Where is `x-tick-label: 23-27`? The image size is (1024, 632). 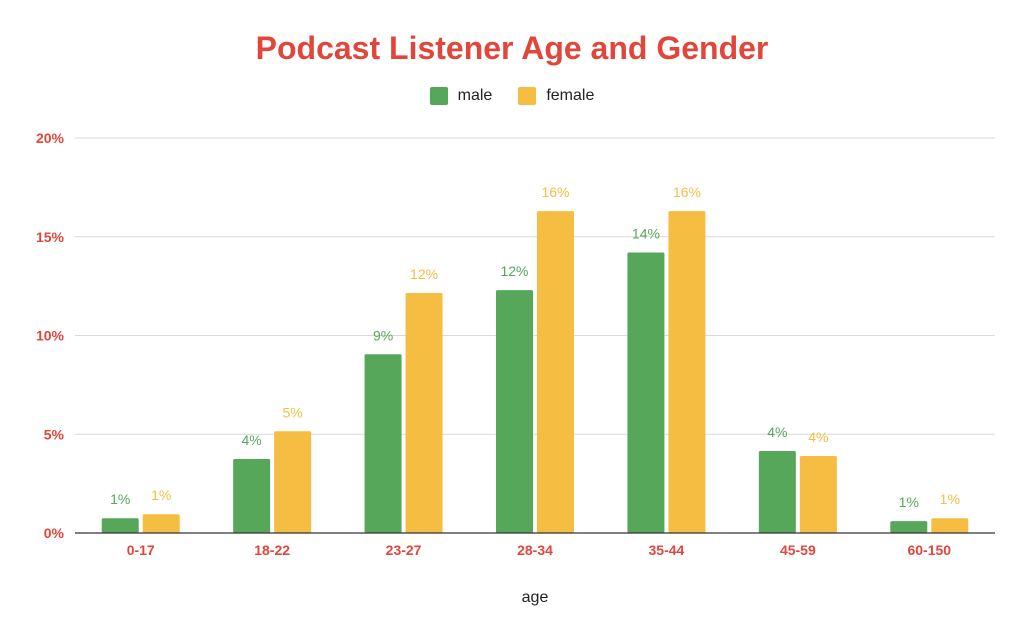 x-tick-label: 23-27 is located at coordinates (404, 550).